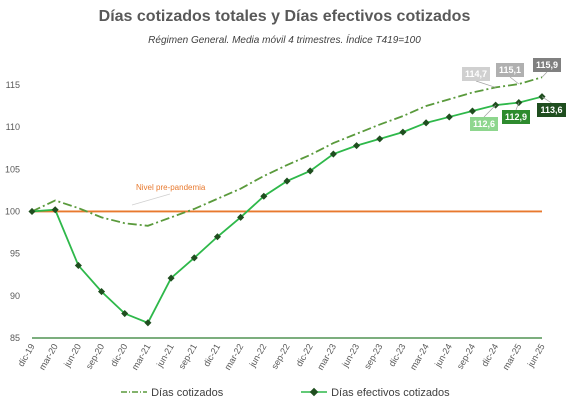 This screenshot has width=569, height=412. I want to click on x-tick-label-jun-21: jun-21, so click(165, 356).